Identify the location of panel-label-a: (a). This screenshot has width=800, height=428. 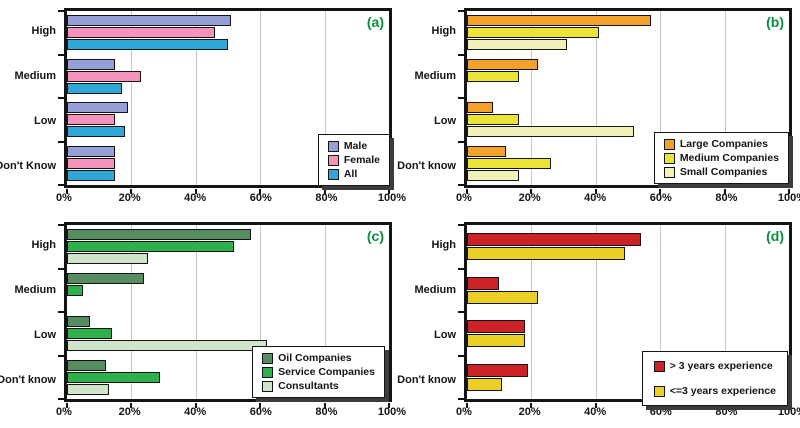
(375, 22).